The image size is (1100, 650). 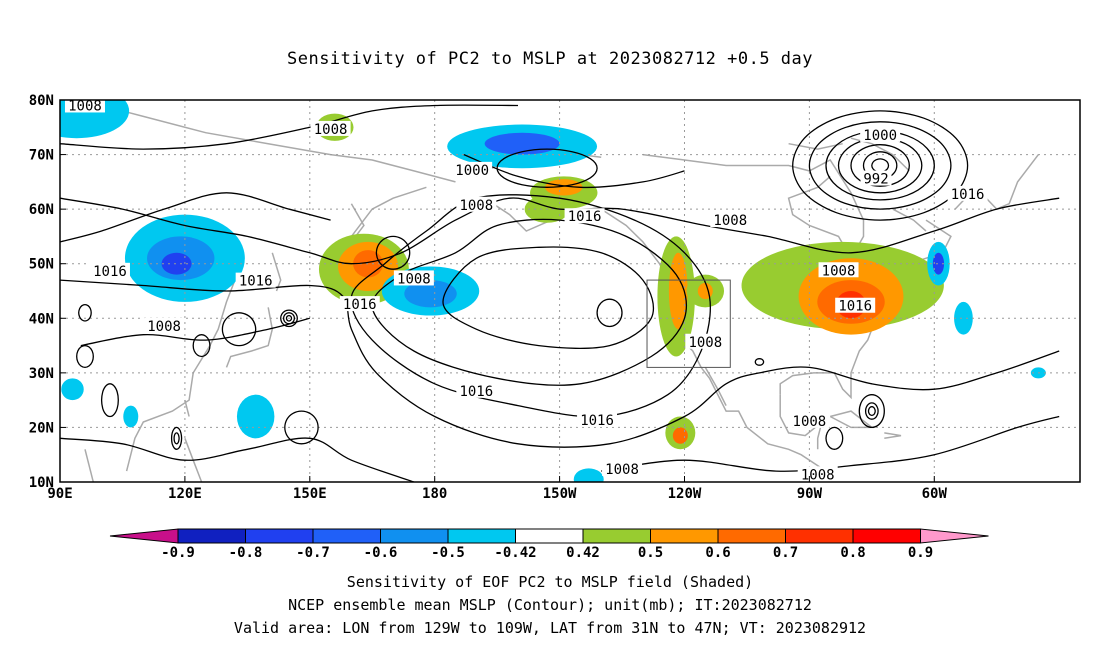 What do you see at coordinates (497, 489) in the screenshot?
I see `longitude-axis: 90E 120E 150E 180 150W 120W 90W 60W` at bounding box center [497, 489].